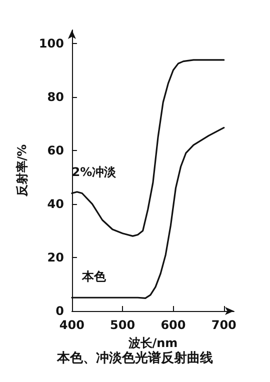 Image resolution: width=270 pixels, height=382 pixels. I want to click on series-label: 2%冲淡, so click(95, 172).